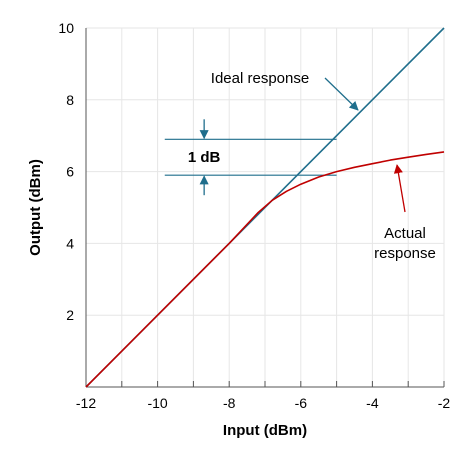  I want to click on actual-response-label: response, so click(405, 253).